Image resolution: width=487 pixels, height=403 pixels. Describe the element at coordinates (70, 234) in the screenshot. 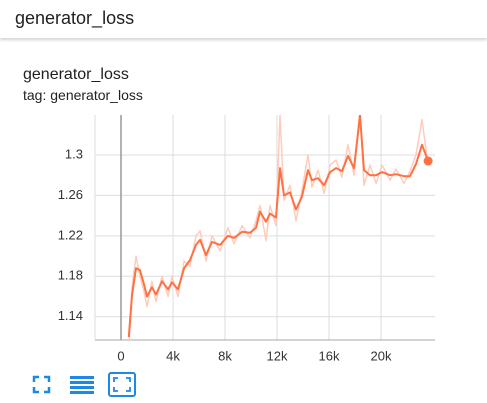

I see `y-tick-label: 1.22` at that location.